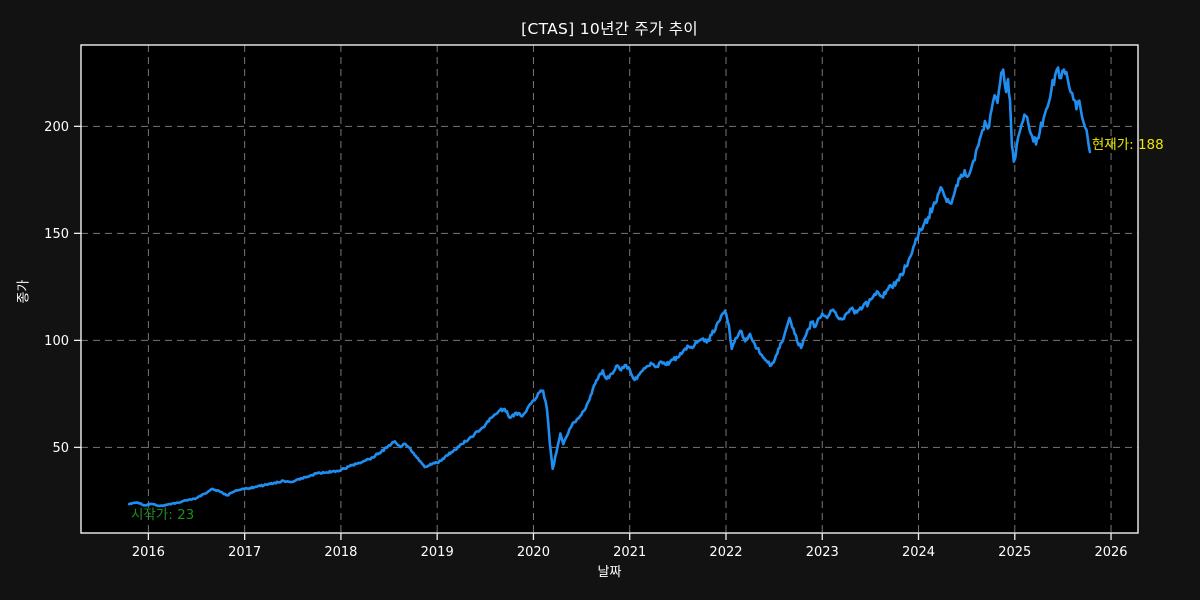 The width and height of the screenshot is (1200, 600). I want to click on y-axis-label: 종가, so click(24, 291).